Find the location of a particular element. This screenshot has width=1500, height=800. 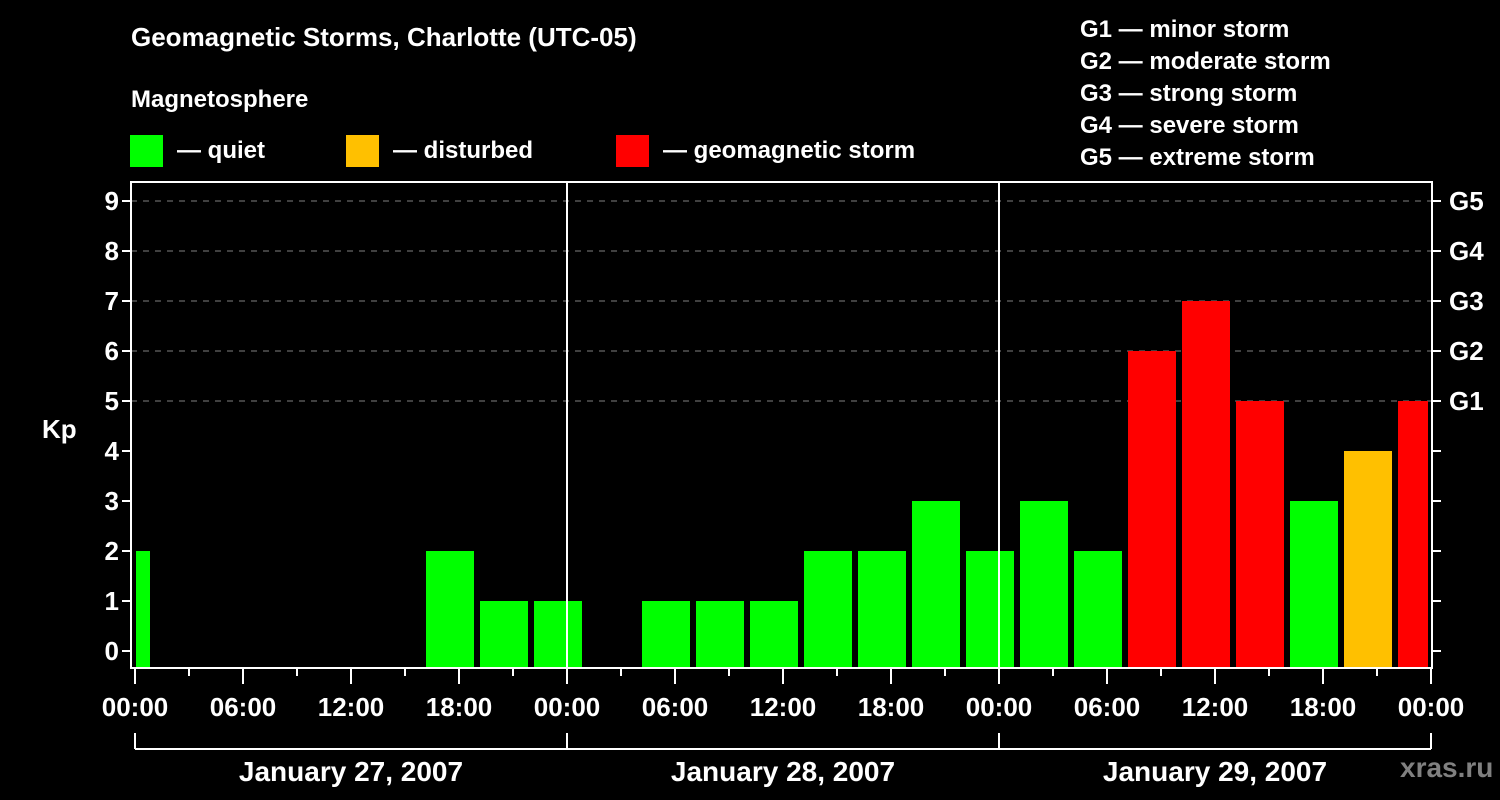

day-label: January 28, 2007 is located at coordinates (783, 771).